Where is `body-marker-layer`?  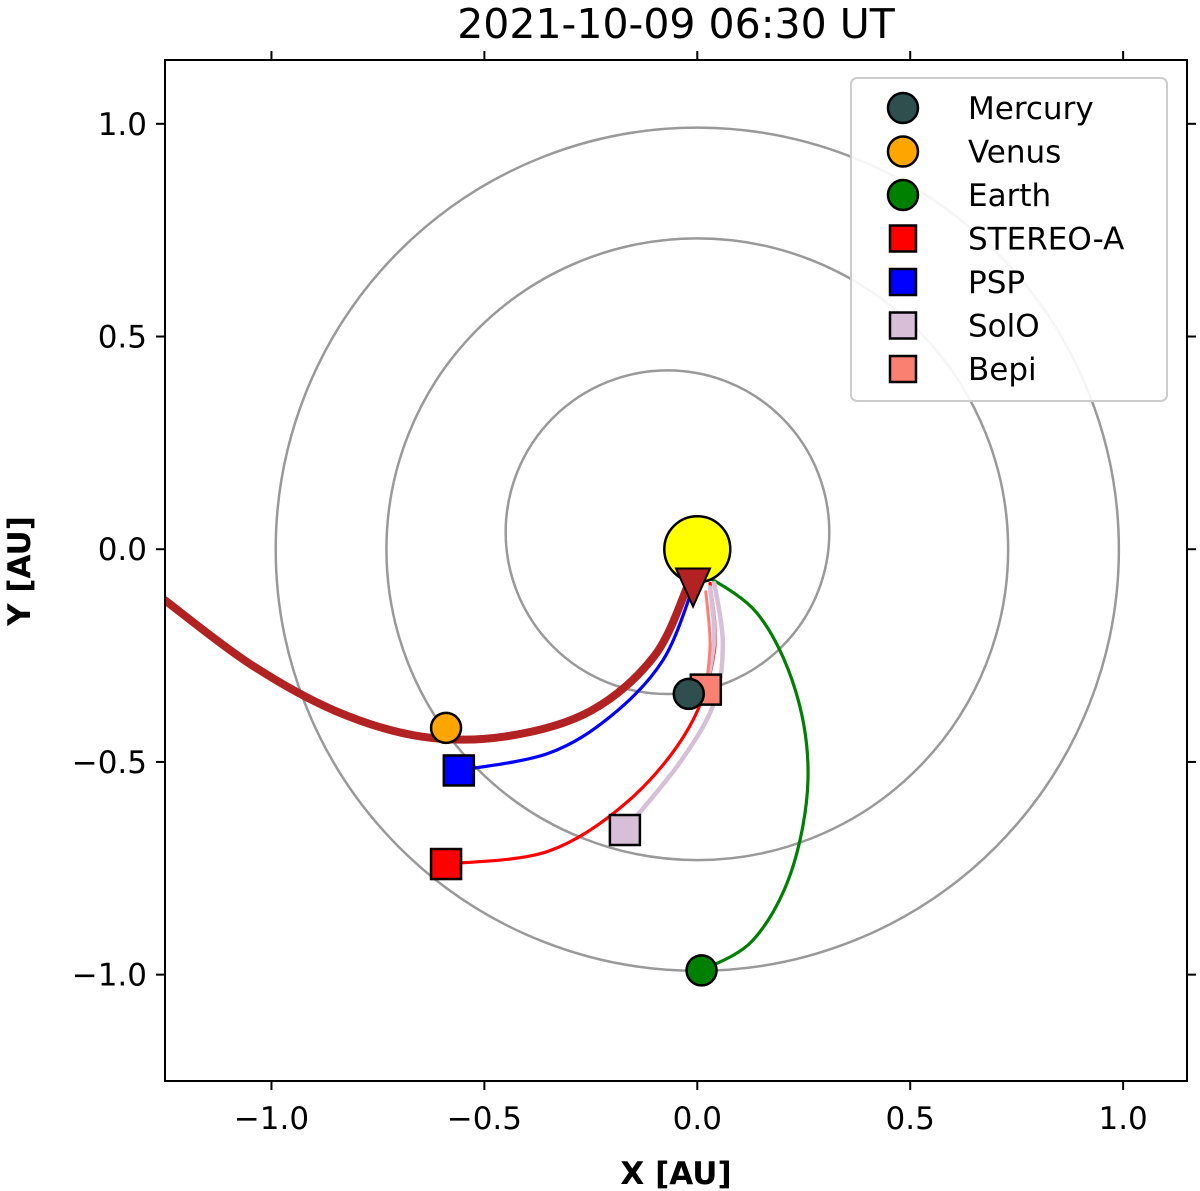 body-marker-layer is located at coordinates (580, 750).